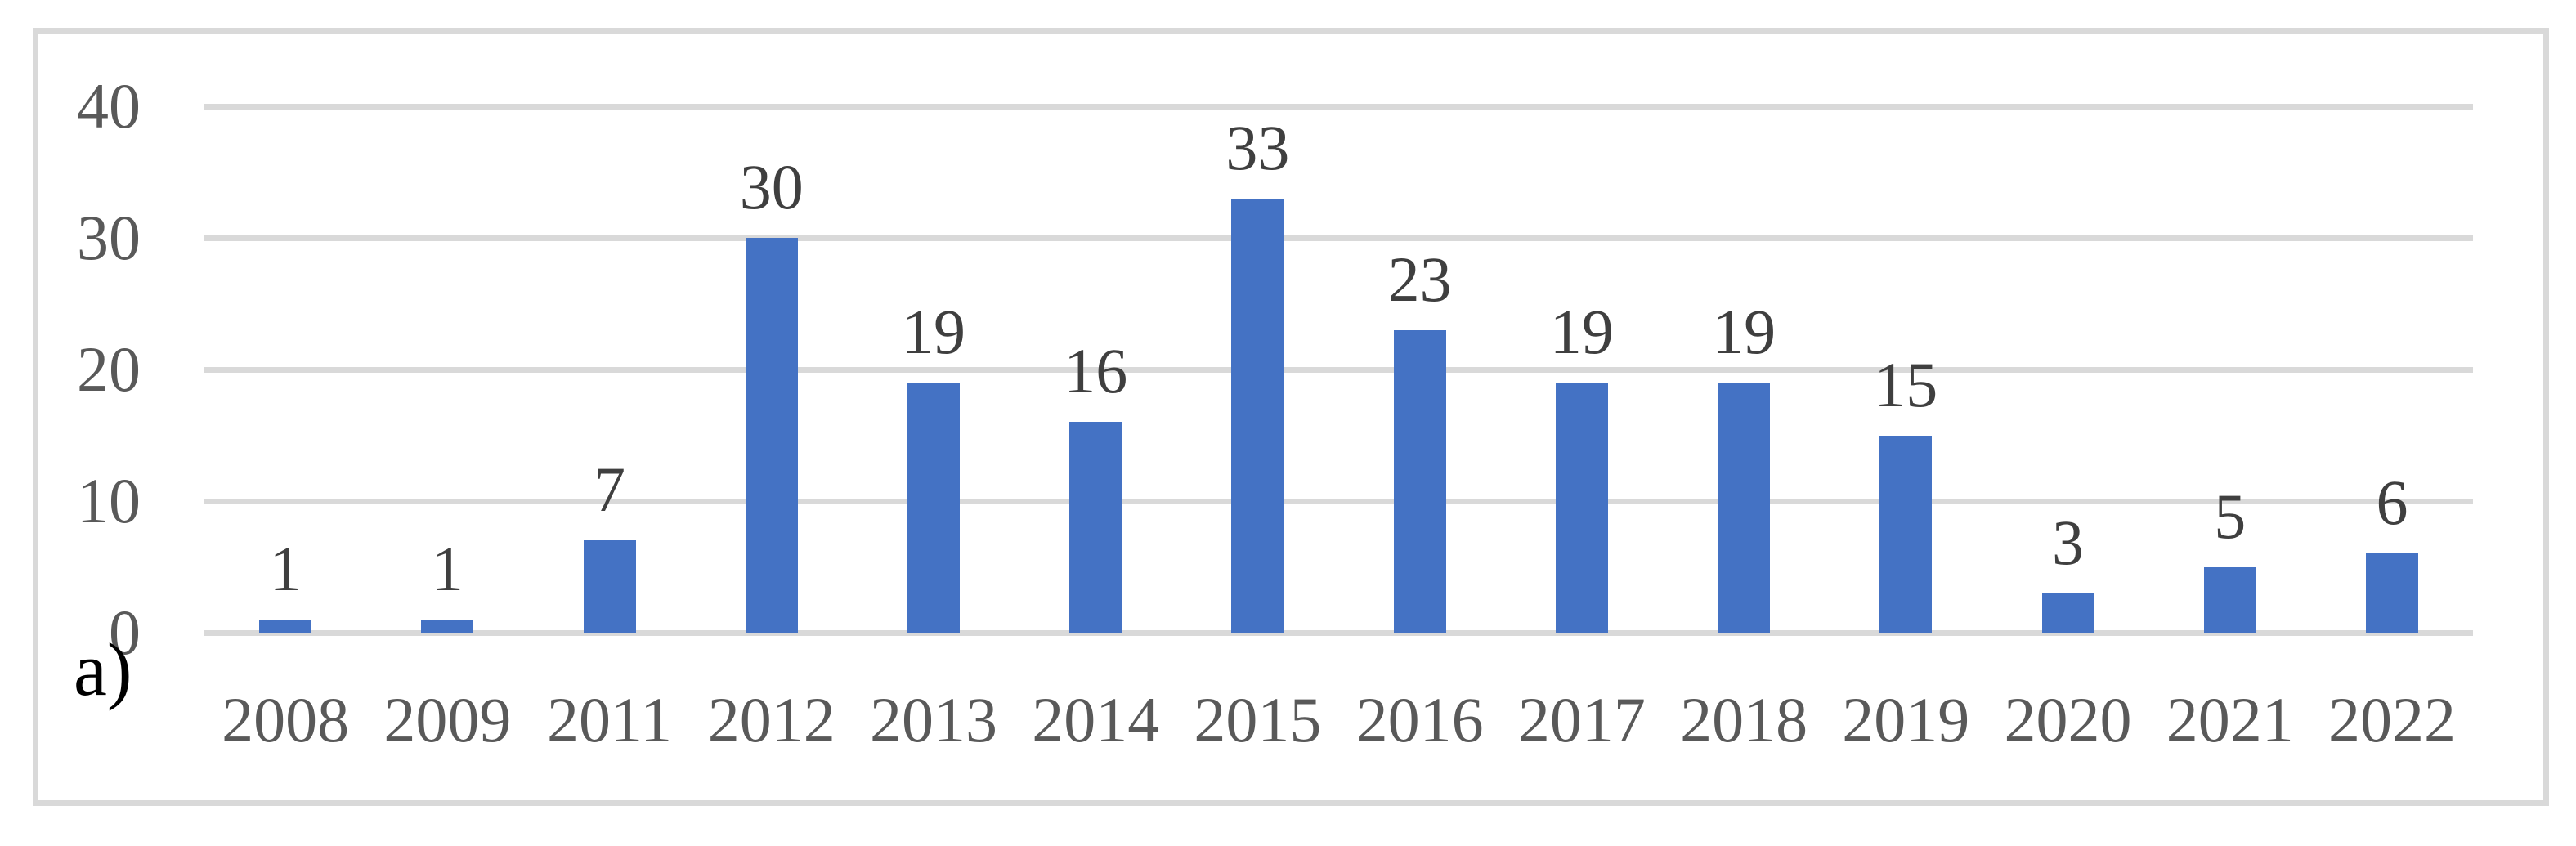 Image resolution: width=2576 pixels, height=846 pixels. I want to click on bar-value-label: 5, so click(2231, 516).